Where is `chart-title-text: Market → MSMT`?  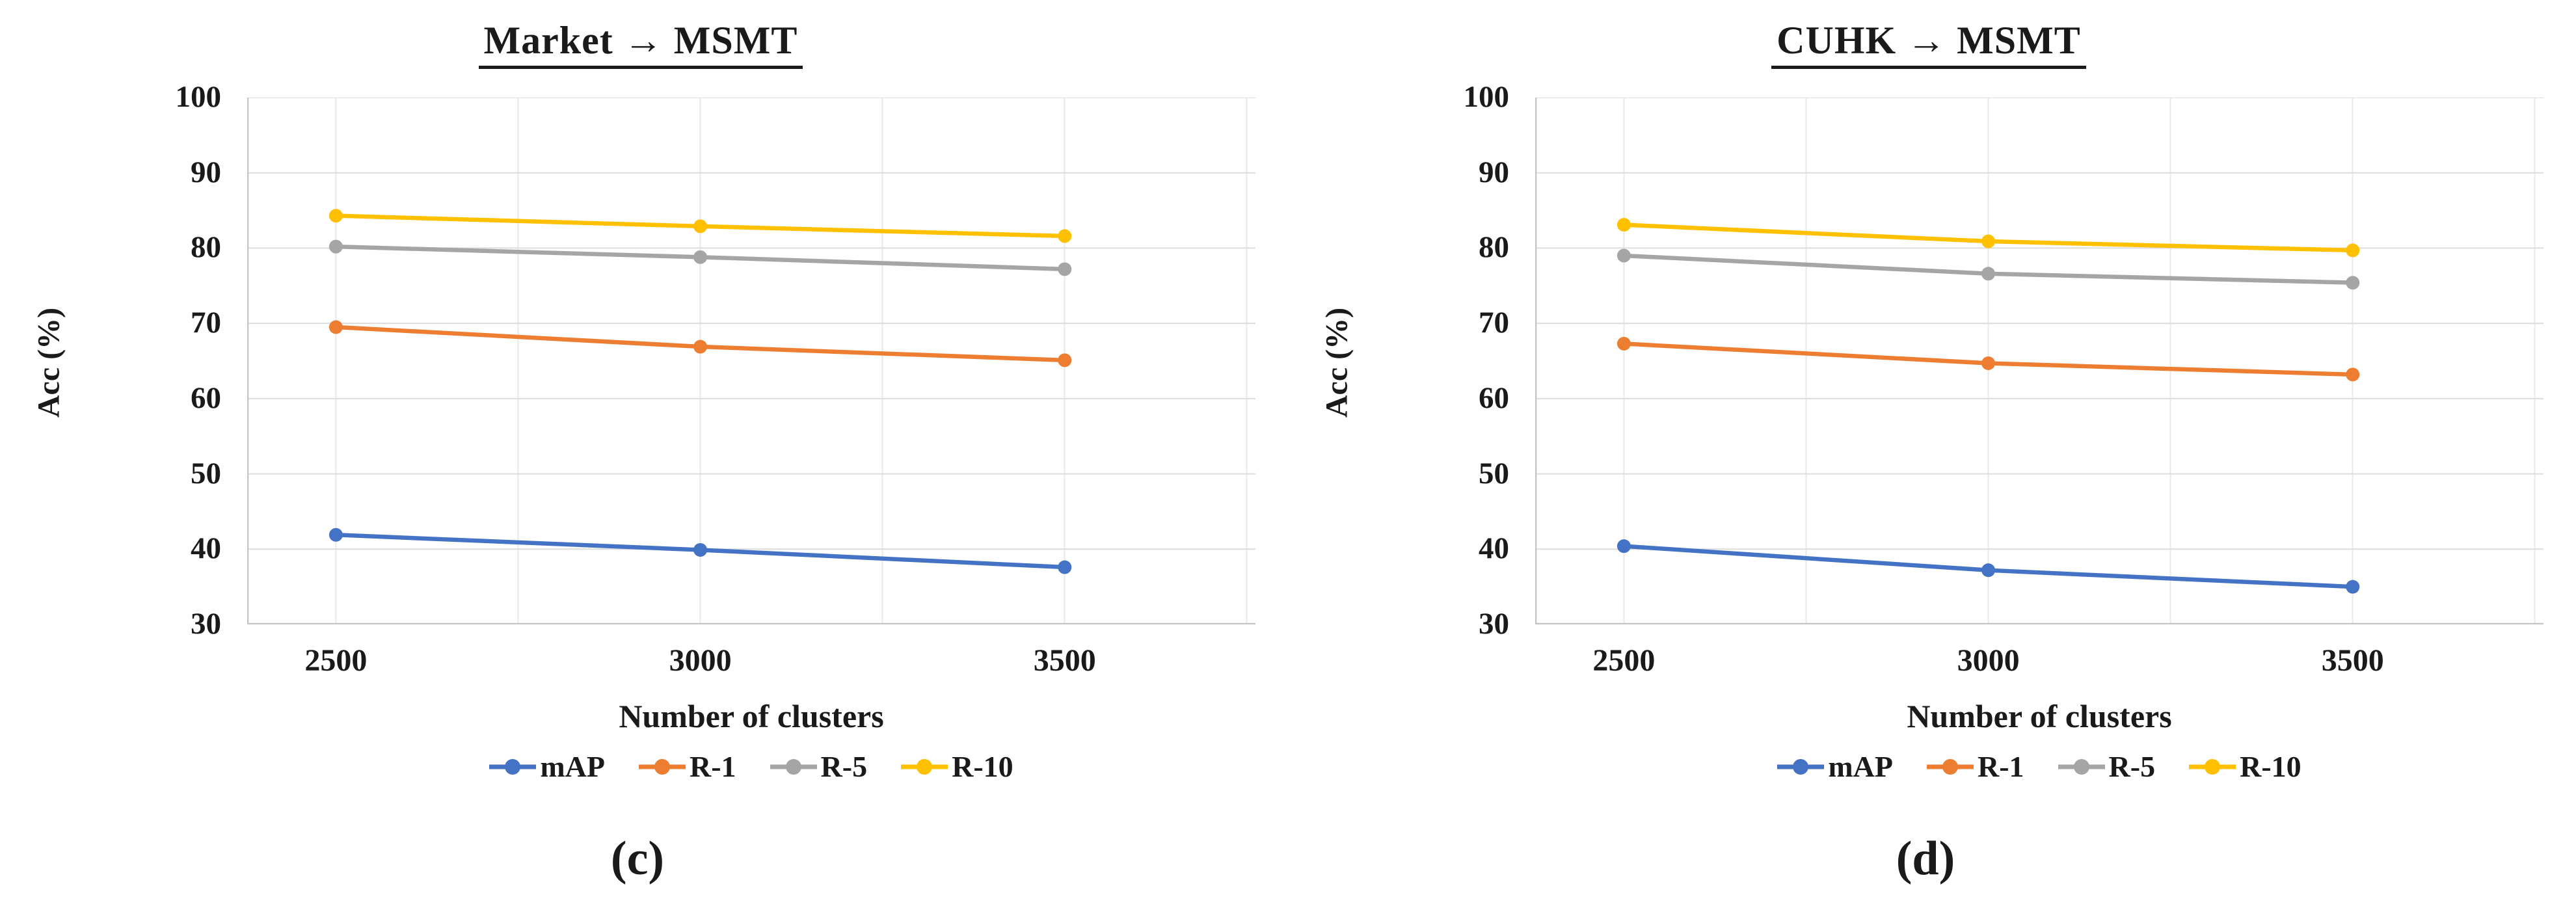
chart-title-text: Market → MSMT is located at coordinates (640, 44).